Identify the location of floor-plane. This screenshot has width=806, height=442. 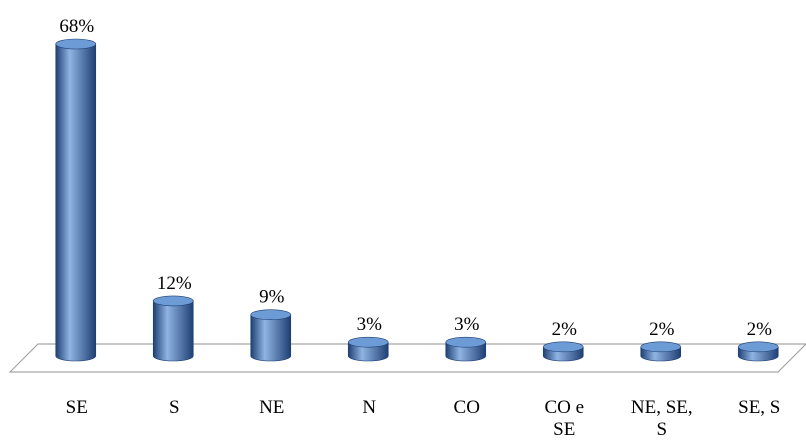
(407, 358).